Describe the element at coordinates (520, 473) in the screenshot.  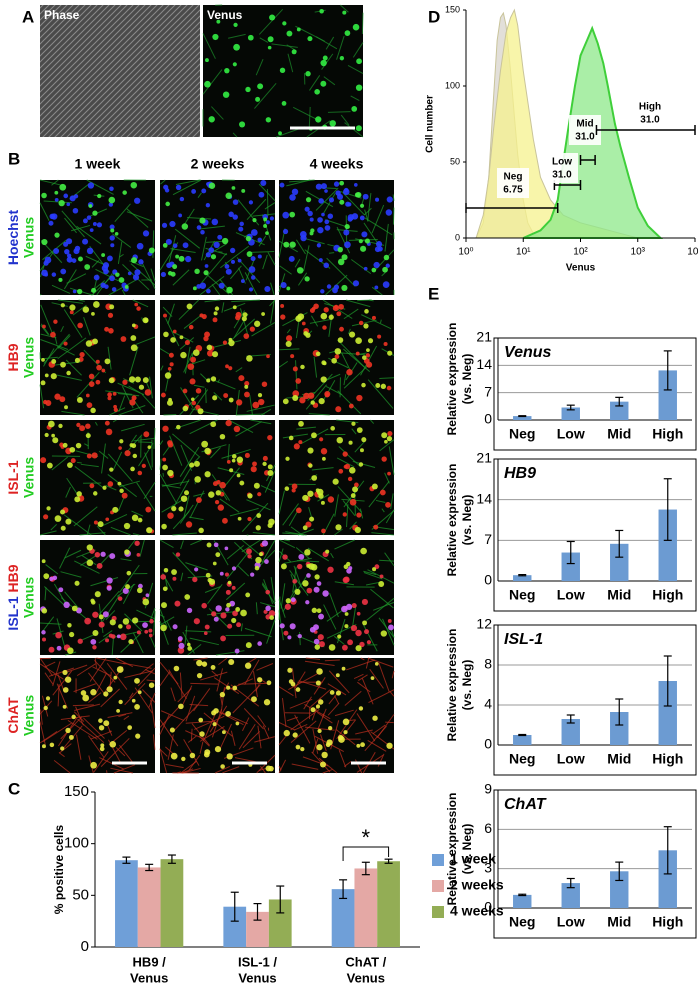
I see `chart-title: HB9` at that location.